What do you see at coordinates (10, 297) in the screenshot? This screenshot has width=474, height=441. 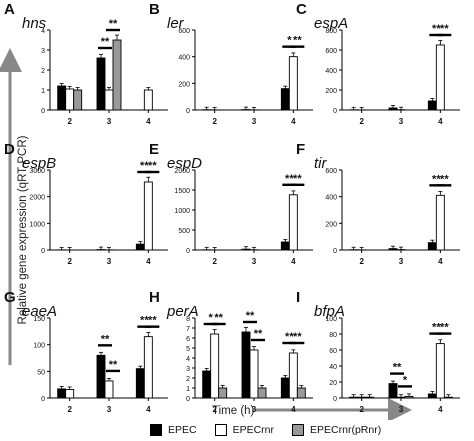 I see `panel-letter: G` at bounding box center [10, 297].